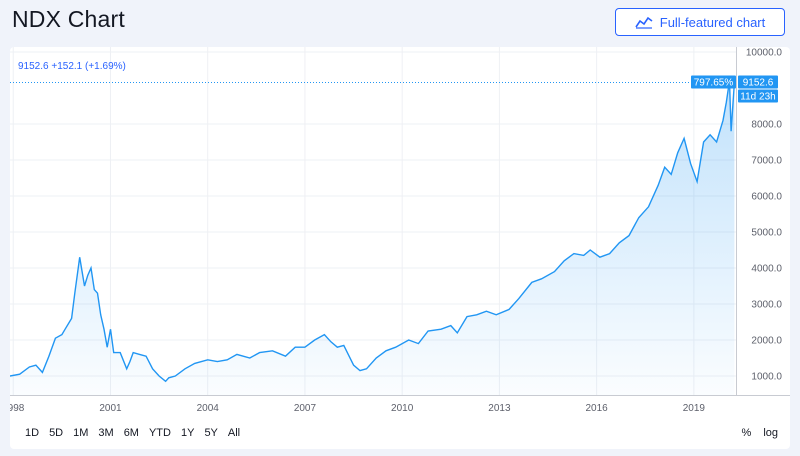 This screenshot has width=800, height=456. Describe the element at coordinates (766, 125) in the screenshot. I see `y-tick-label: 8000.0` at that location.